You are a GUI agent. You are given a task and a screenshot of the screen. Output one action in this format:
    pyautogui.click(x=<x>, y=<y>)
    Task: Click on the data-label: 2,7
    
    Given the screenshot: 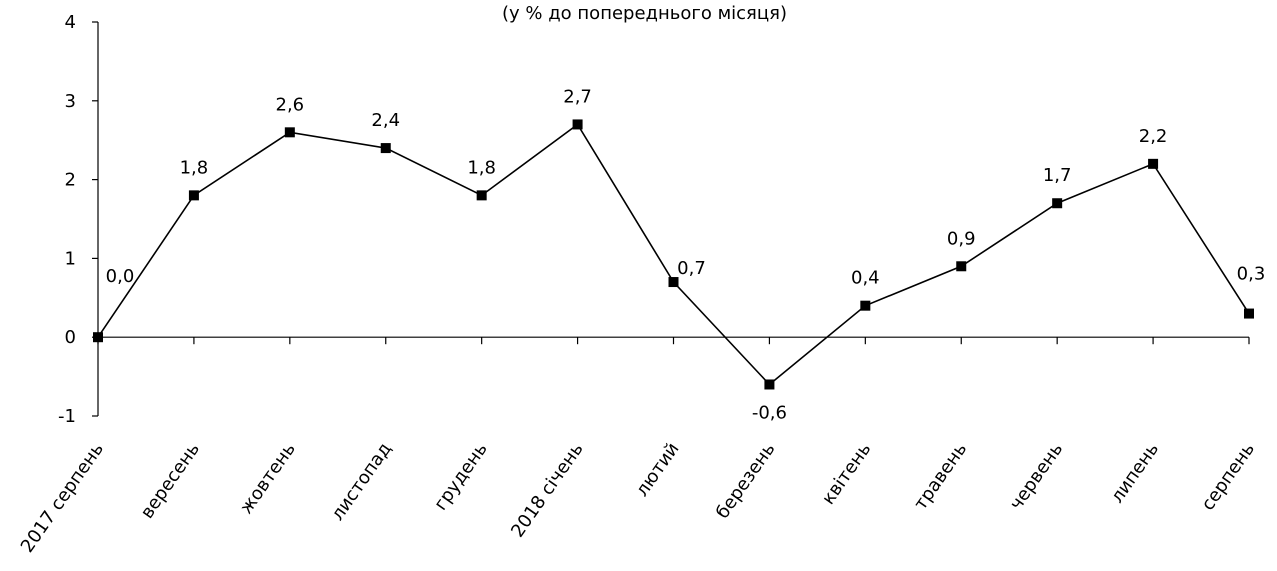 What is the action you would take?
    pyautogui.click(x=577, y=96)
    